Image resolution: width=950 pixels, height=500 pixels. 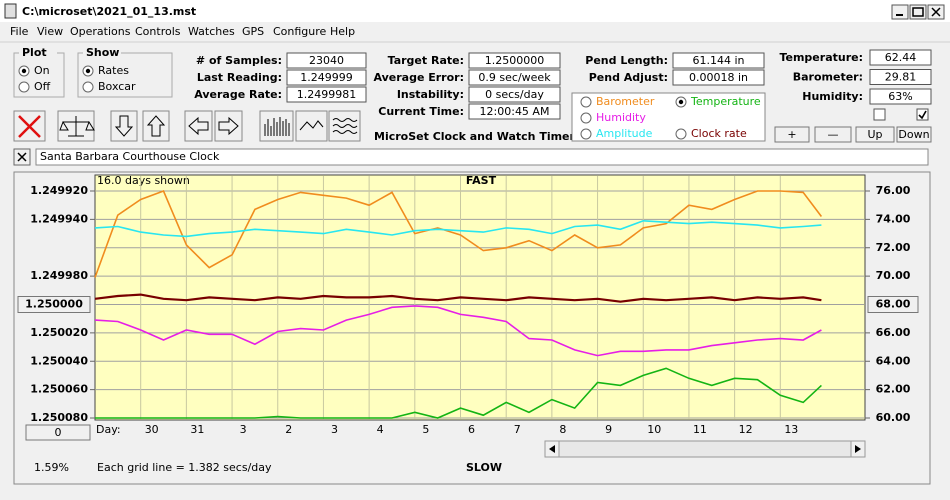 I want to click on window-controls, so click(x=918, y=12).